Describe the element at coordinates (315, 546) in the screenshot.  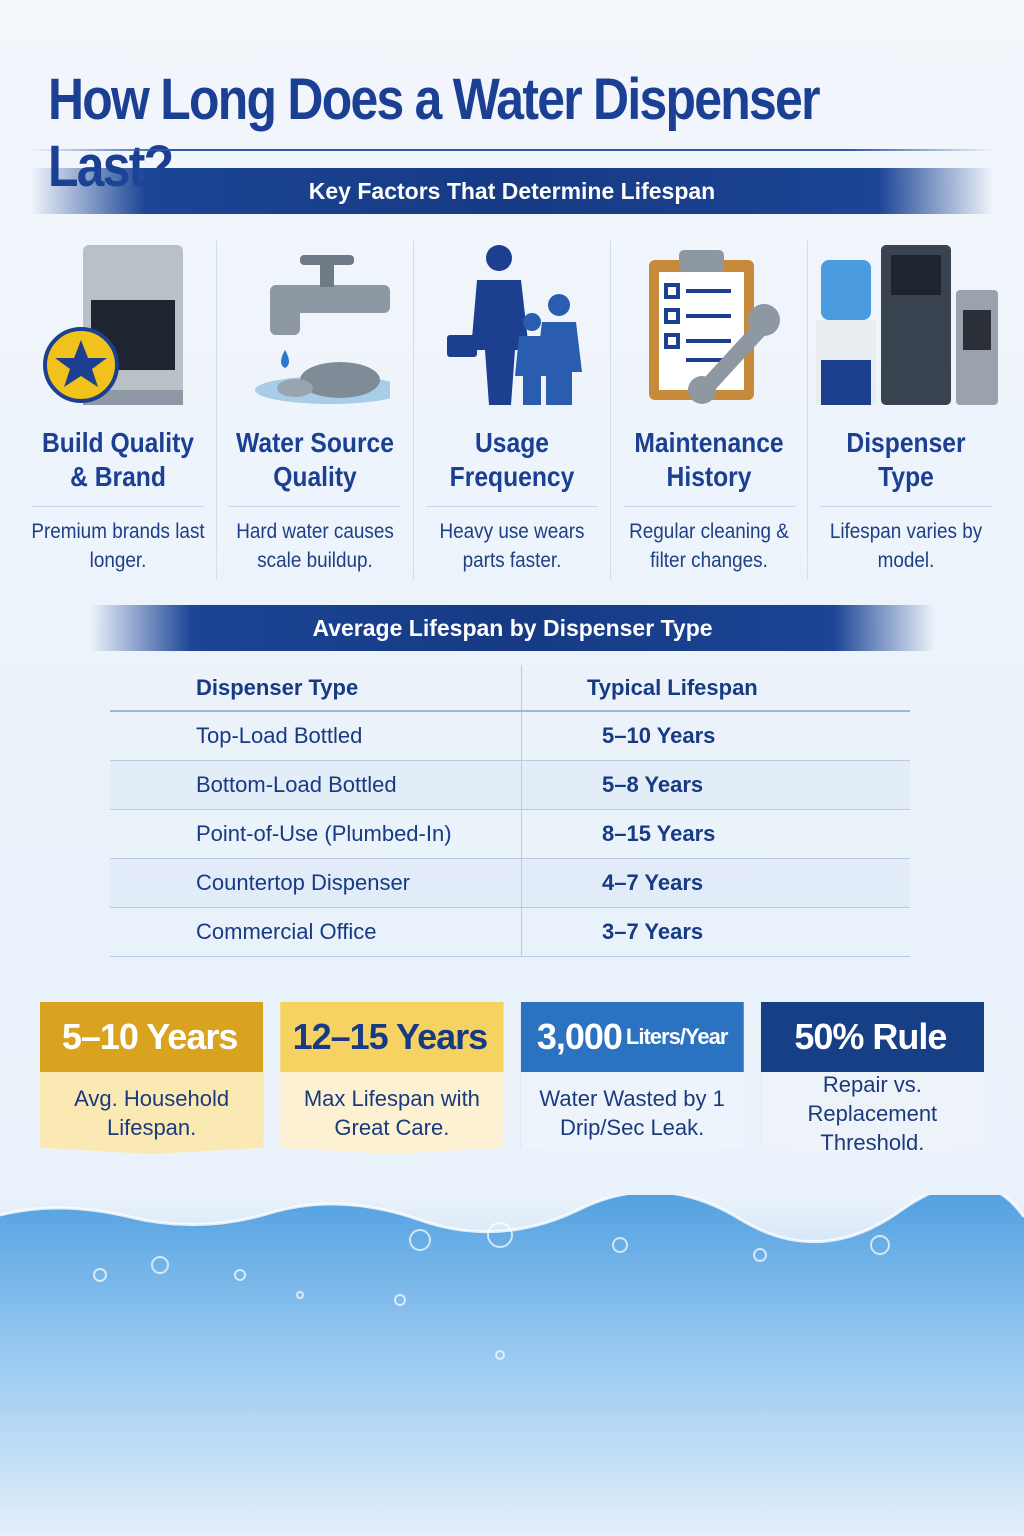
I see `factor-desc: Hard water causes scale buildup.` at that location.